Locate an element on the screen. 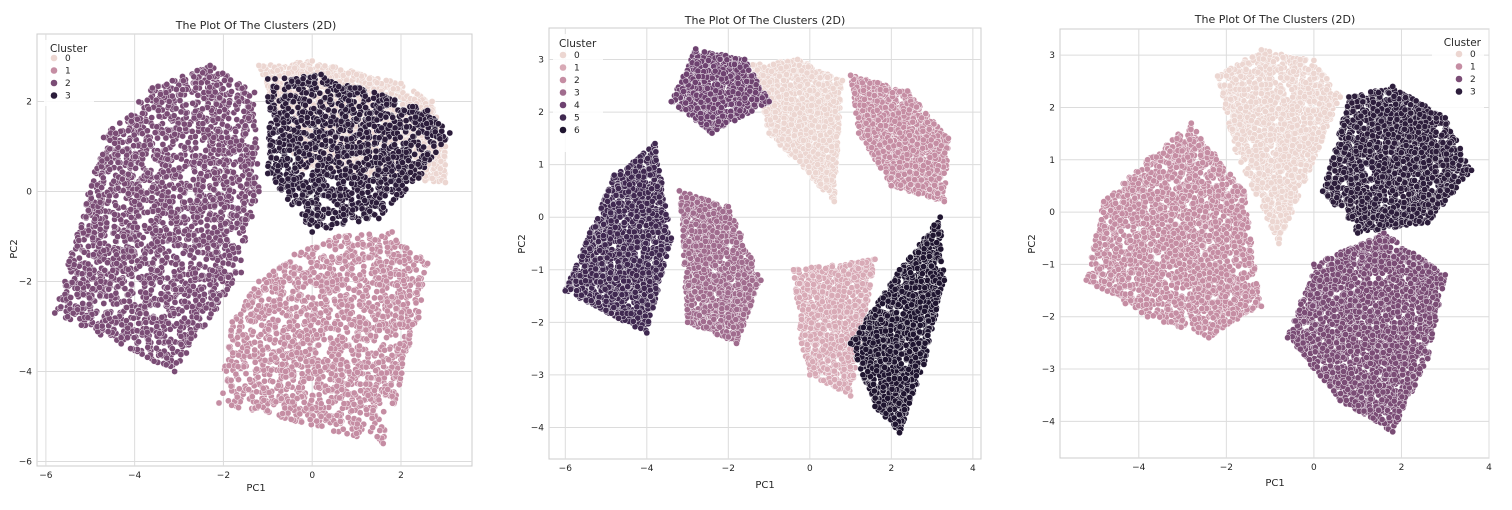 The width and height of the screenshot is (1512, 510). y-tick-label: 2 is located at coordinates (29, 103).